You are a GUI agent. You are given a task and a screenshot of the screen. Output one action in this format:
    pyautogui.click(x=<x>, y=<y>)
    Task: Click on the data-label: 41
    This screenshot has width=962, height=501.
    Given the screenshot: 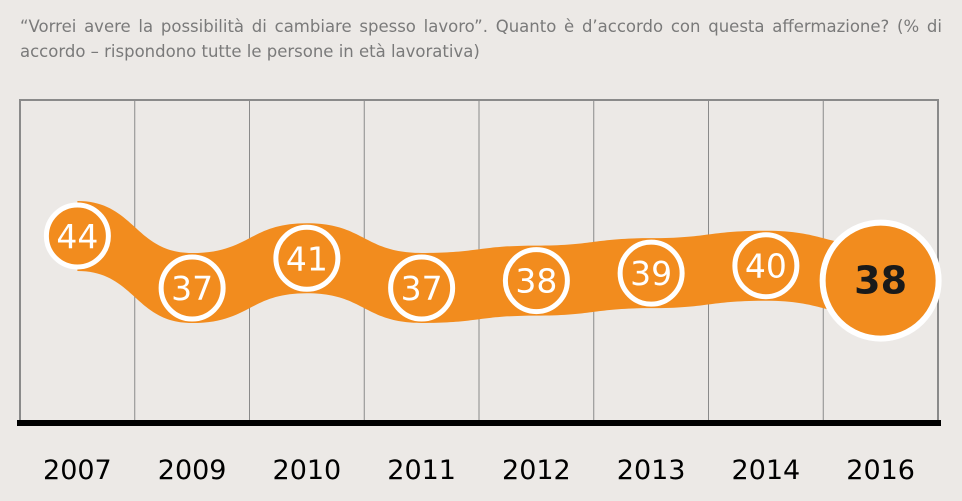 What is the action you would take?
    pyautogui.click(x=307, y=258)
    